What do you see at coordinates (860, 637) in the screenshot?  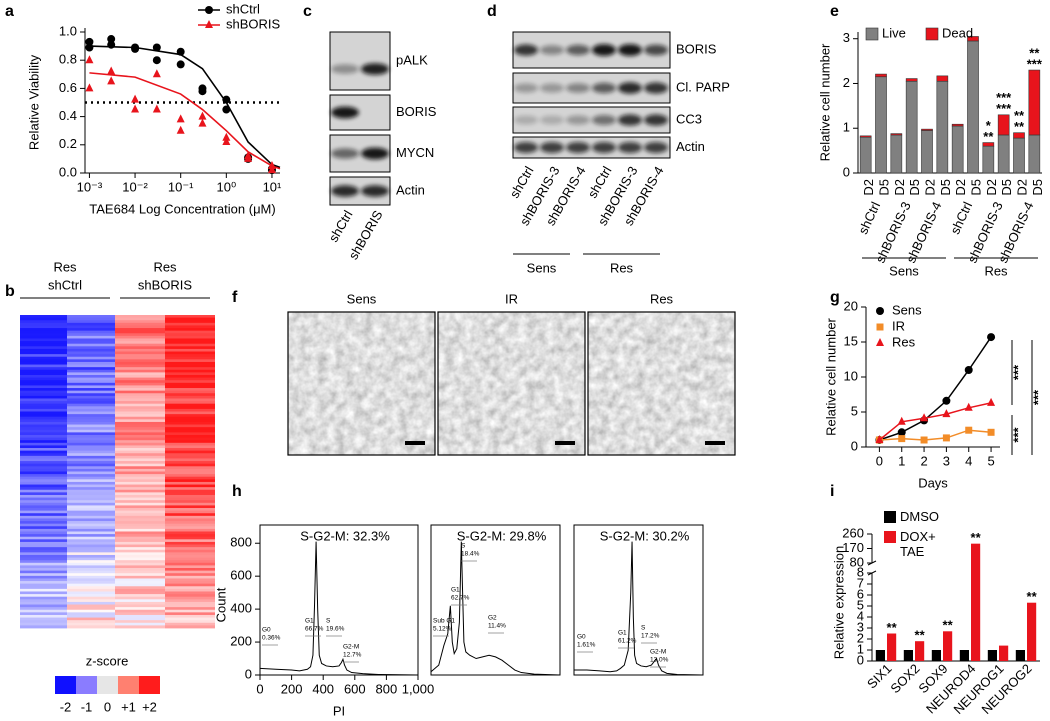 I see `y-tick-label: 2` at bounding box center [860, 637].